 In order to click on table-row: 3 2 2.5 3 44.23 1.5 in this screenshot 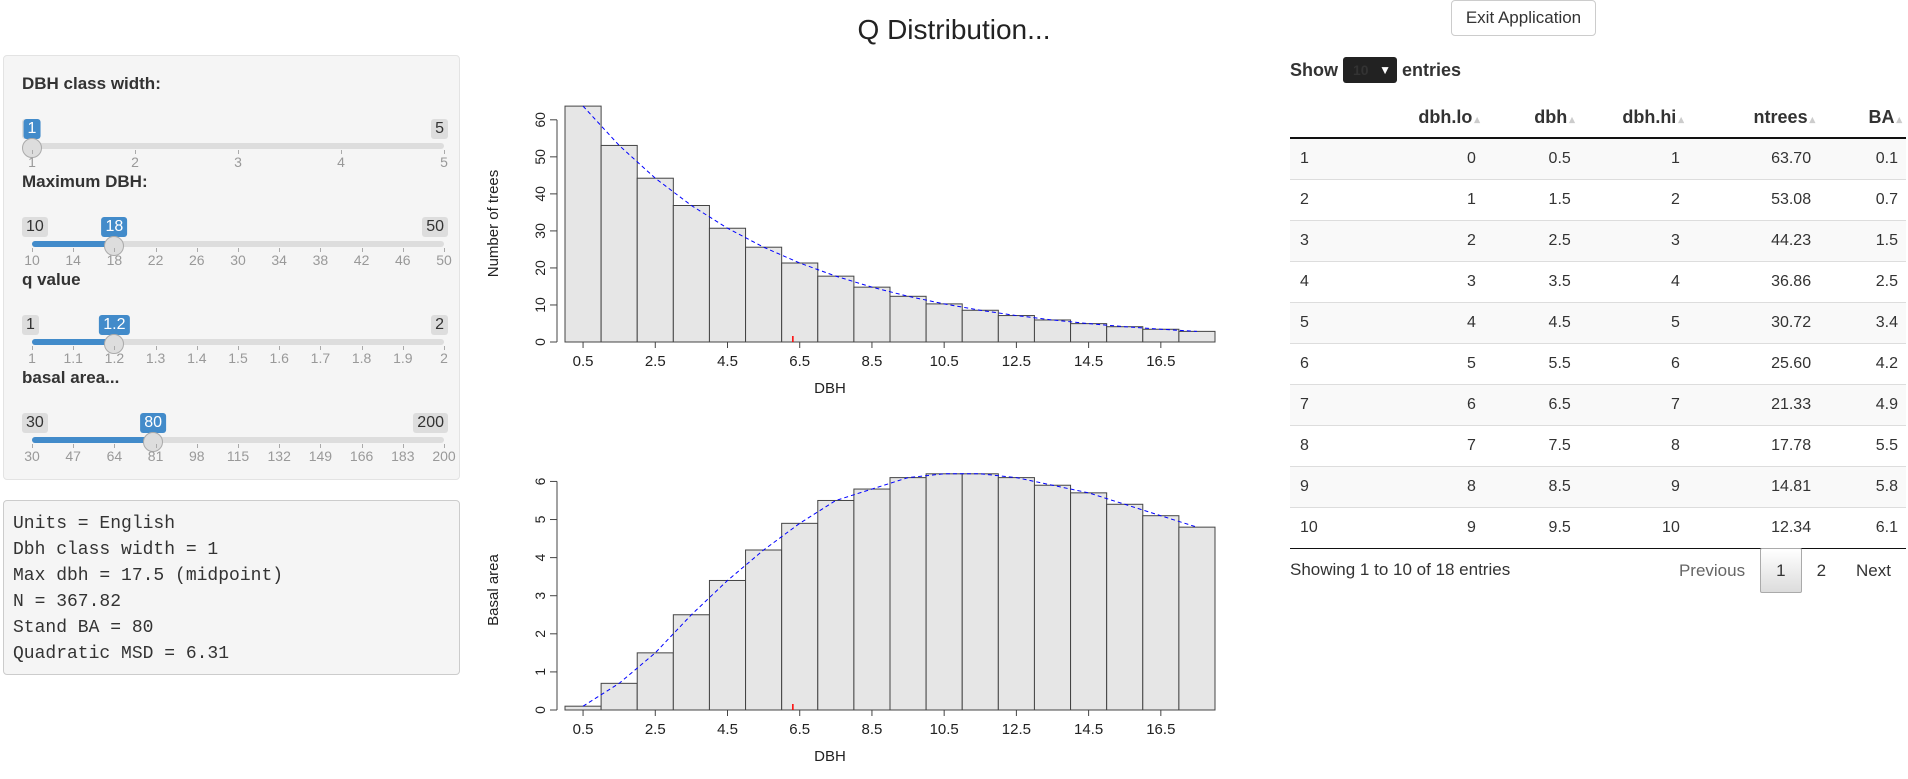, I will do `click(1598, 241)`.